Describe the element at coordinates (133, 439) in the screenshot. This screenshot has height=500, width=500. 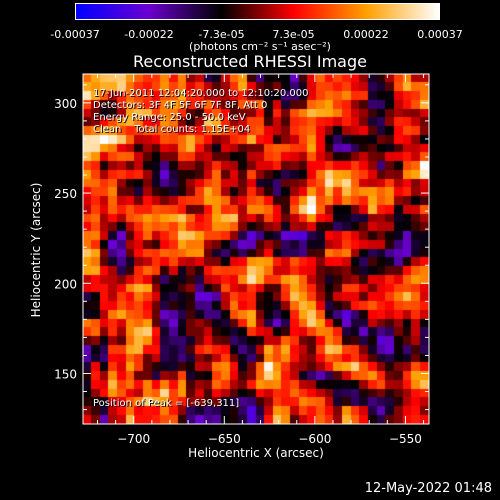
I see `x-tick-label: −700` at that location.